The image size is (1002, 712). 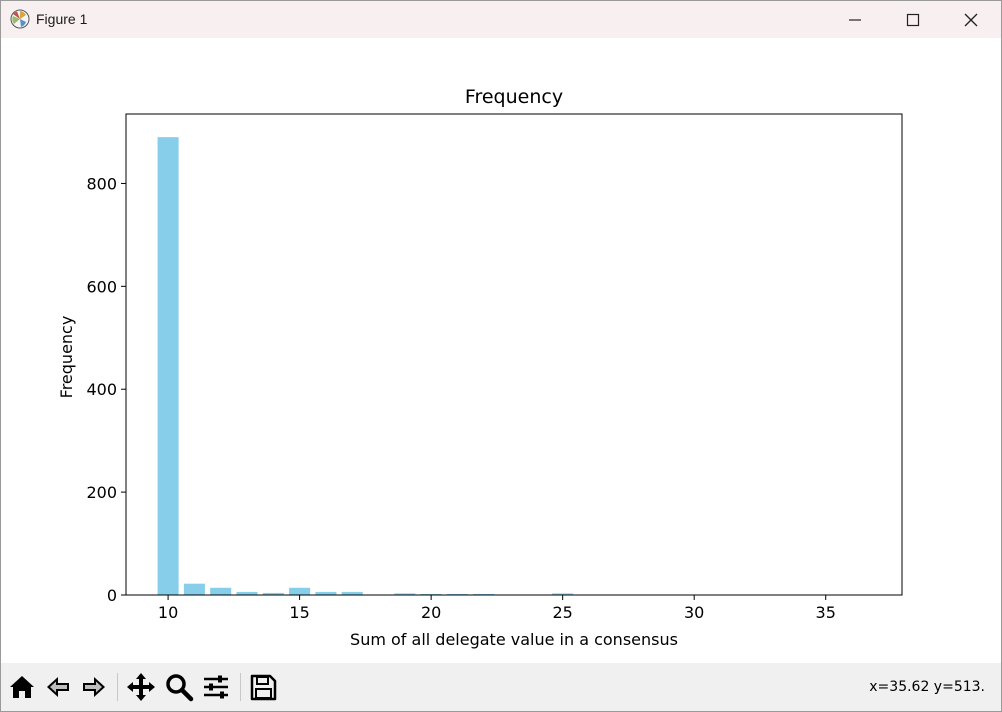 What do you see at coordinates (101, 183) in the screenshot?
I see `y-tick-label: 800` at bounding box center [101, 183].